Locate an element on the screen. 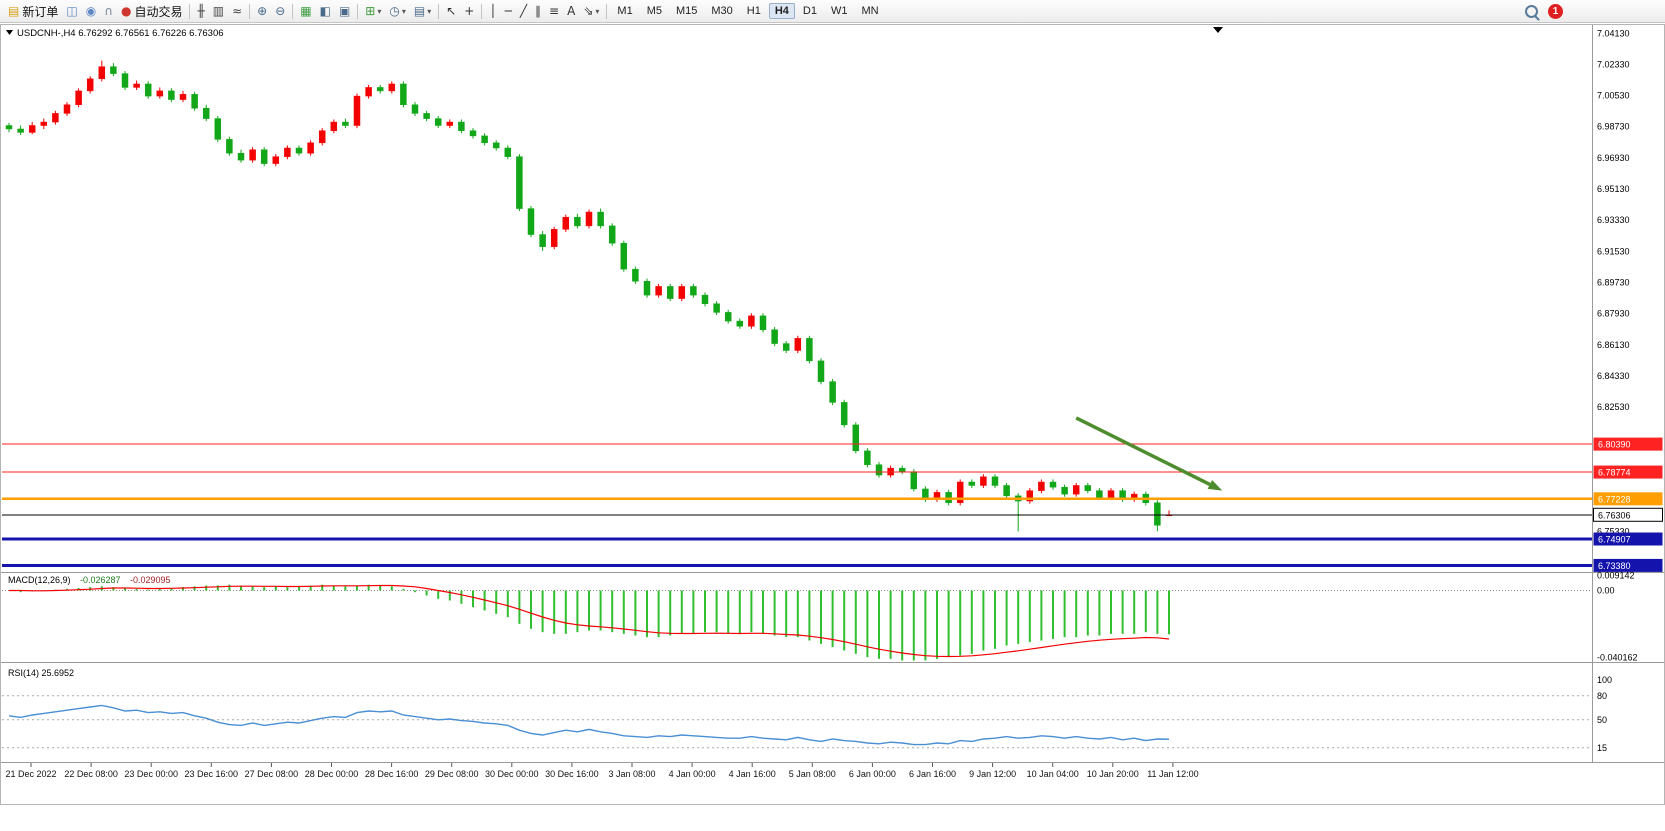 The height and width of the screenshot is (831, 1665). svg-text: 29 Dec 08:00 is located at coordinates (452, 774).